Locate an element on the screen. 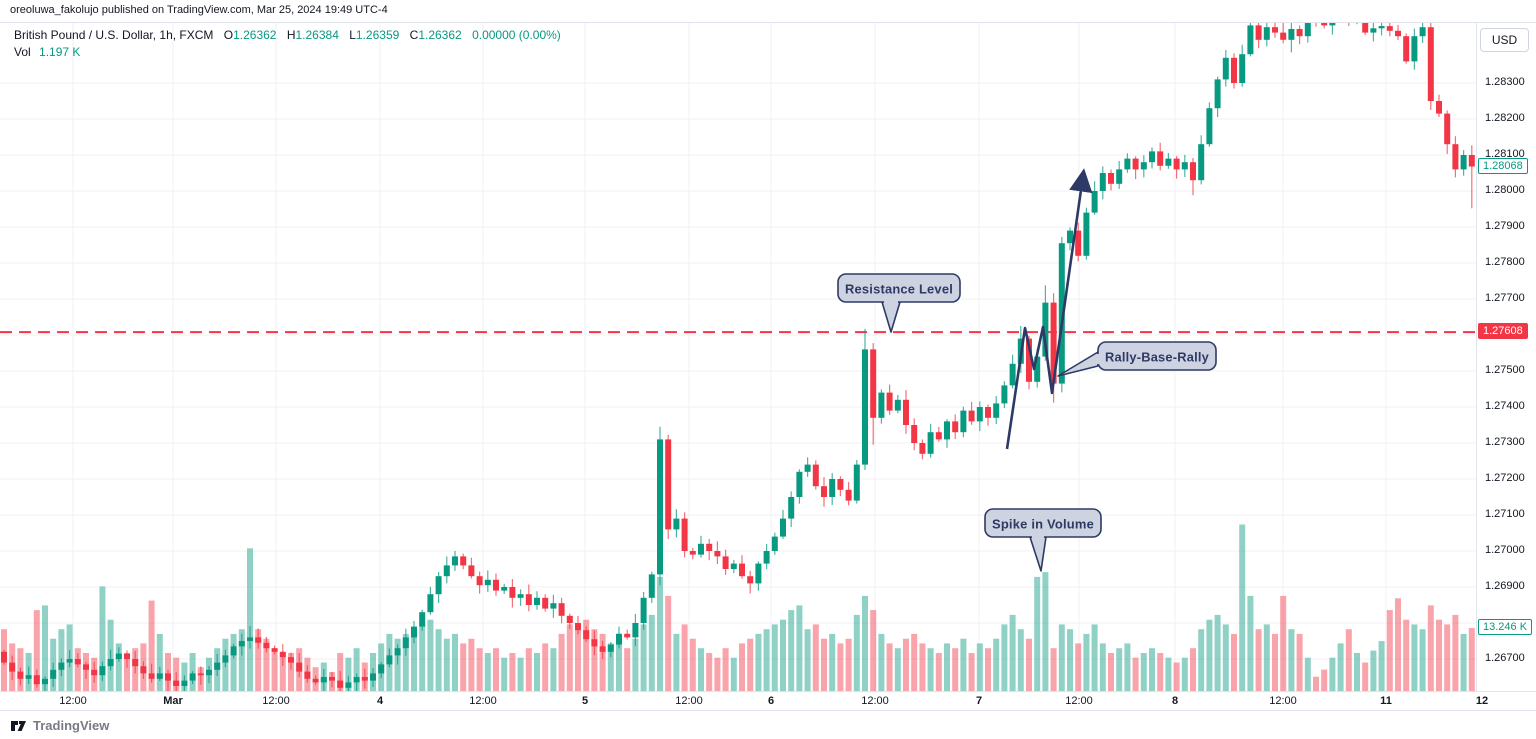  currency-toggle-button: USD is located at coordinates (1504, 40).